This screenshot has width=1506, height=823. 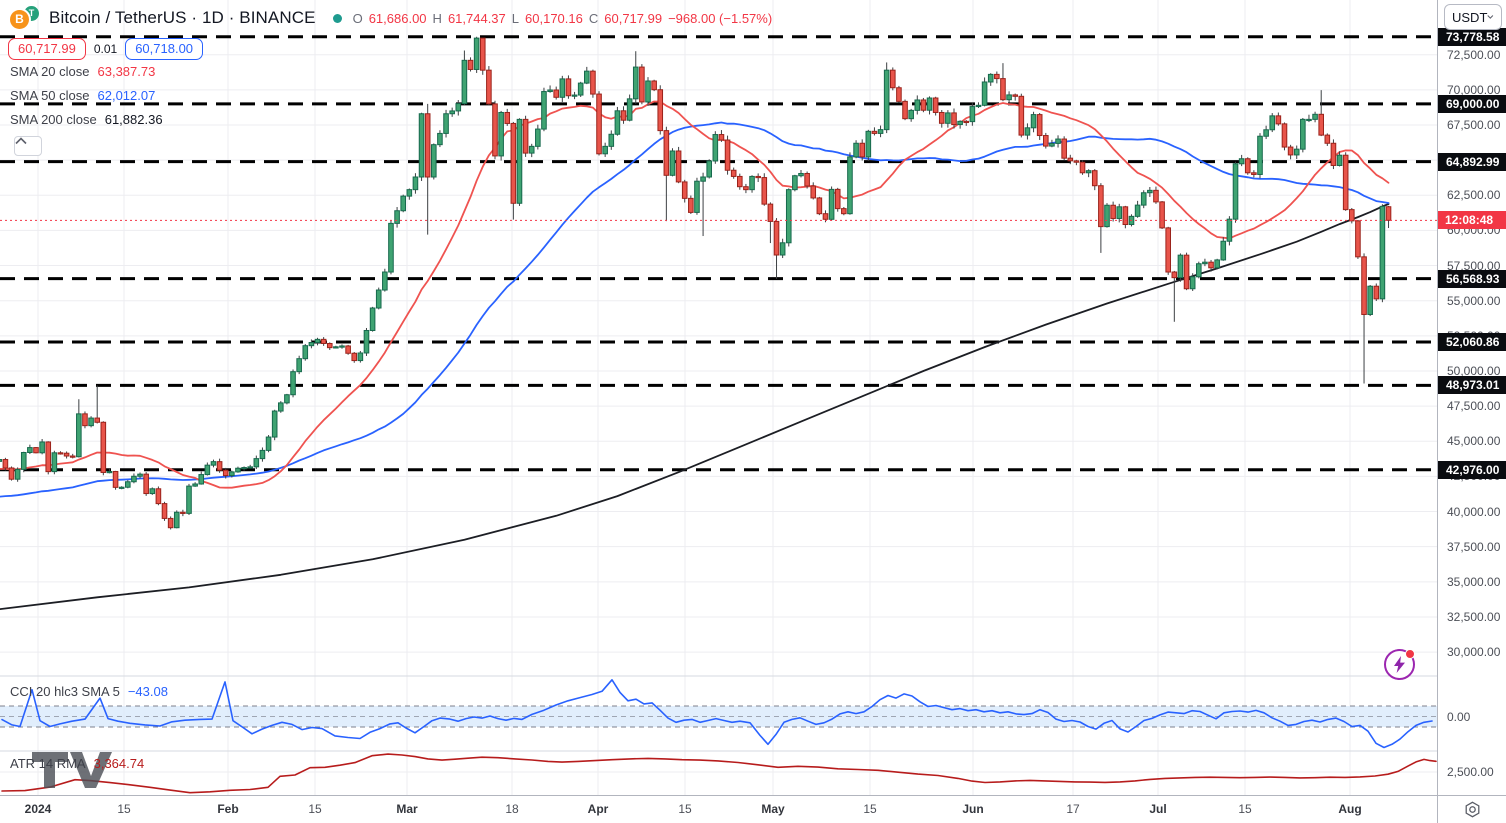 I want to click on sell-button: 60,717.99, so click(x=47, y=49).